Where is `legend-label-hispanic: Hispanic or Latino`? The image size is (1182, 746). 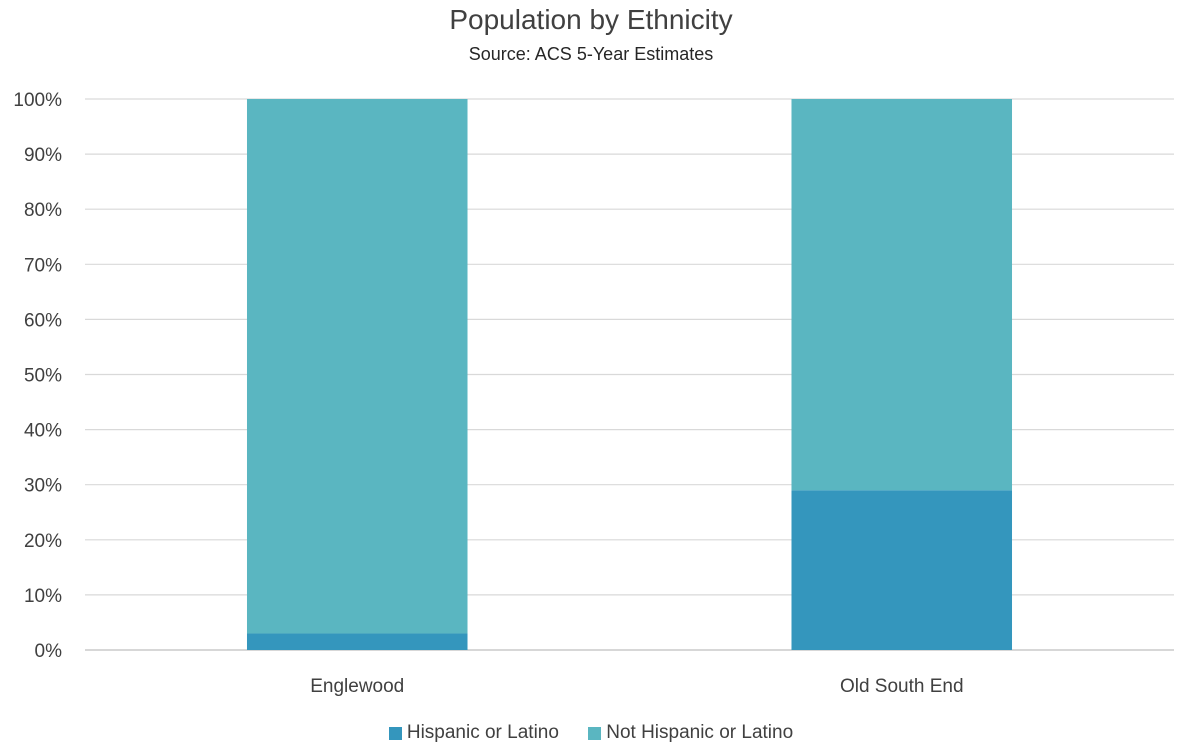 legend-label-hispanic: Hispanic or Latino is located at coordinates (482, 732).